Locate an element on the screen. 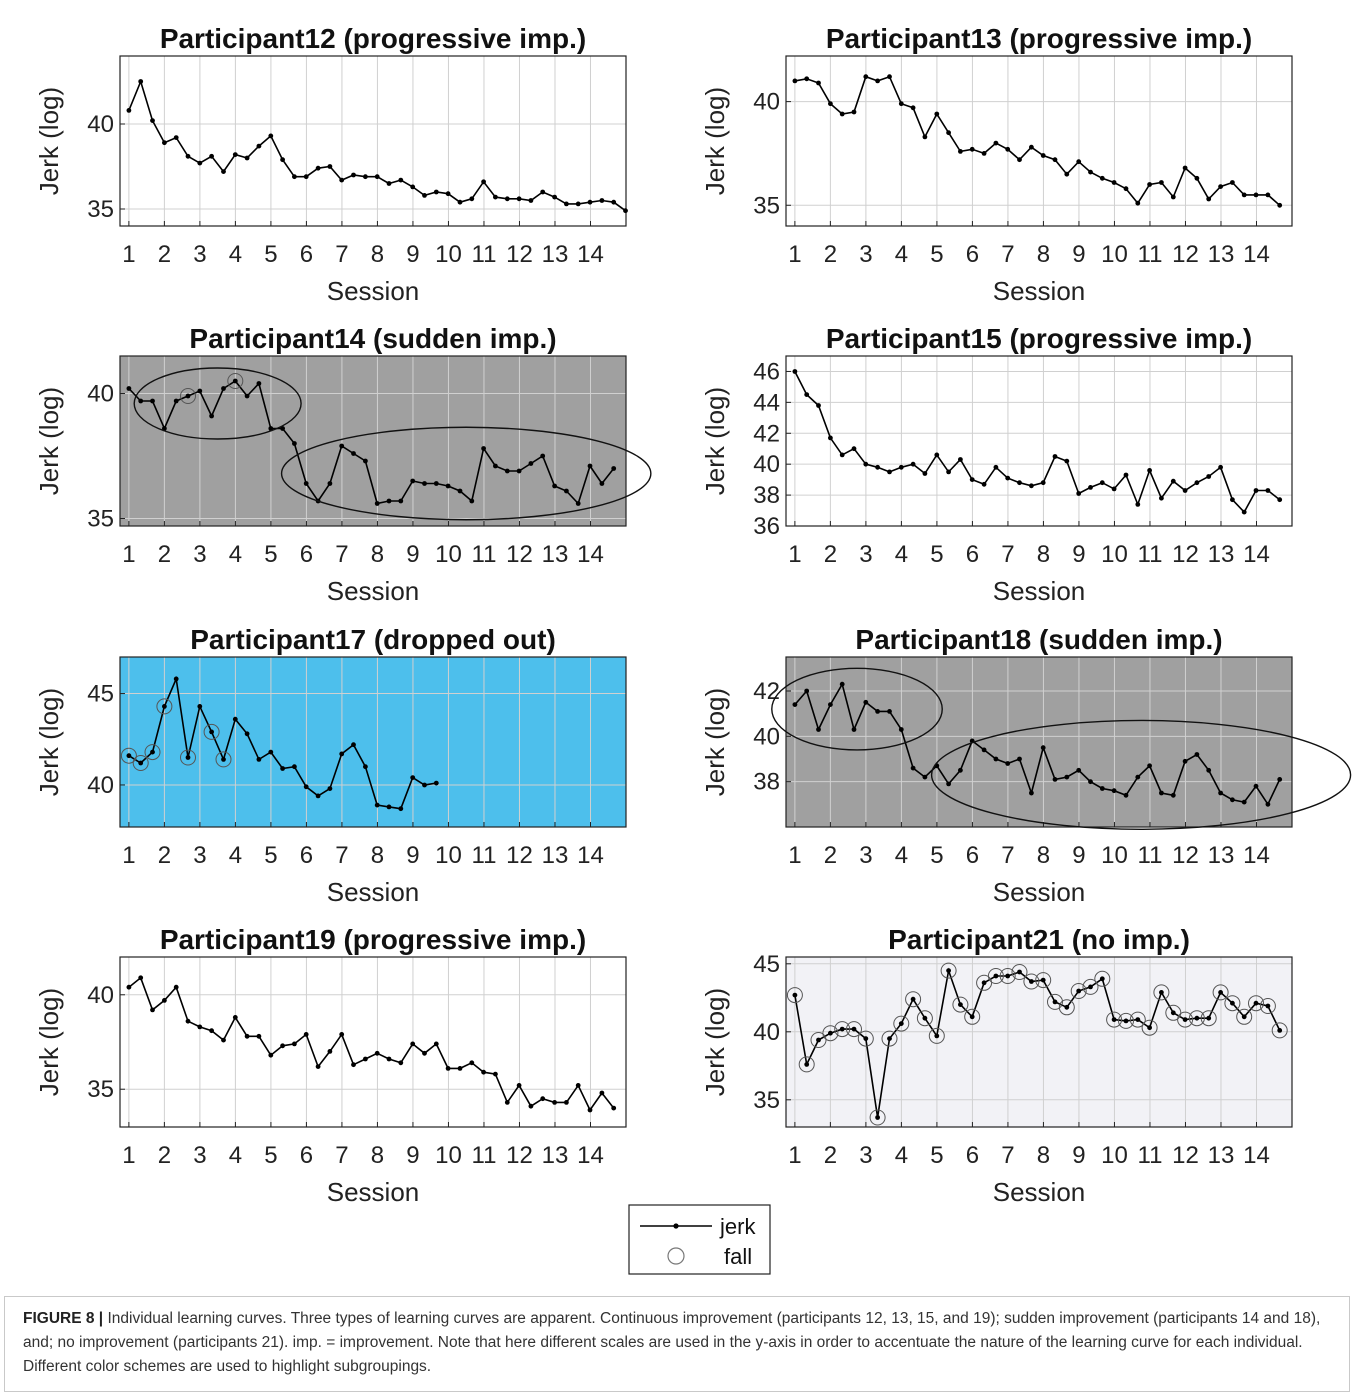 The image size is (1358, 1397). y-tick-label: 40 is located at coordinates (100, 124).